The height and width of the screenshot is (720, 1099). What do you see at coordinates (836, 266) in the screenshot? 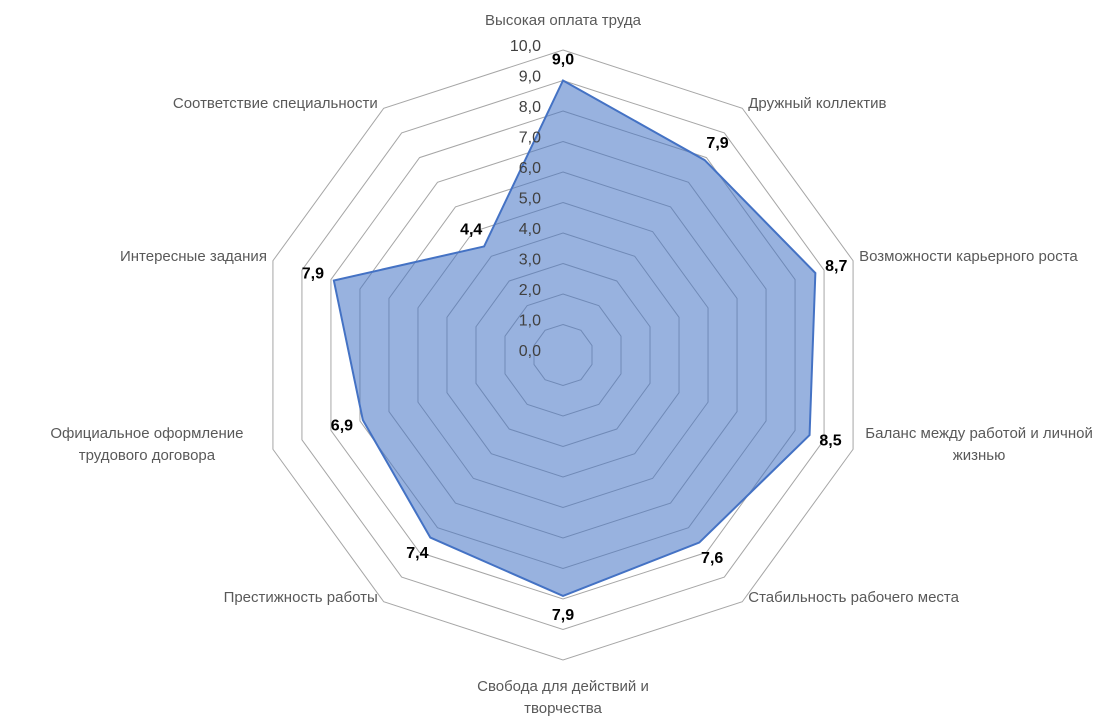
I see `value-label: 8,7` at bounding box center [836, 266].